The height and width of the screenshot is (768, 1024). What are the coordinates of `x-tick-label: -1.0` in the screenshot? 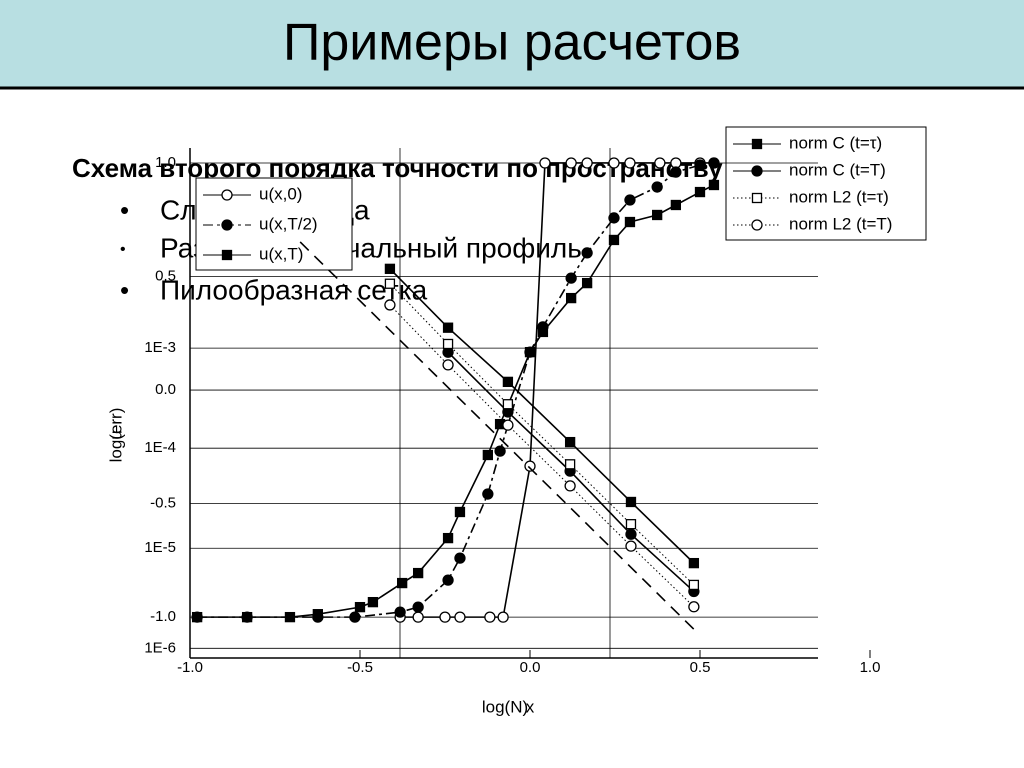 It's located at (190, 667).